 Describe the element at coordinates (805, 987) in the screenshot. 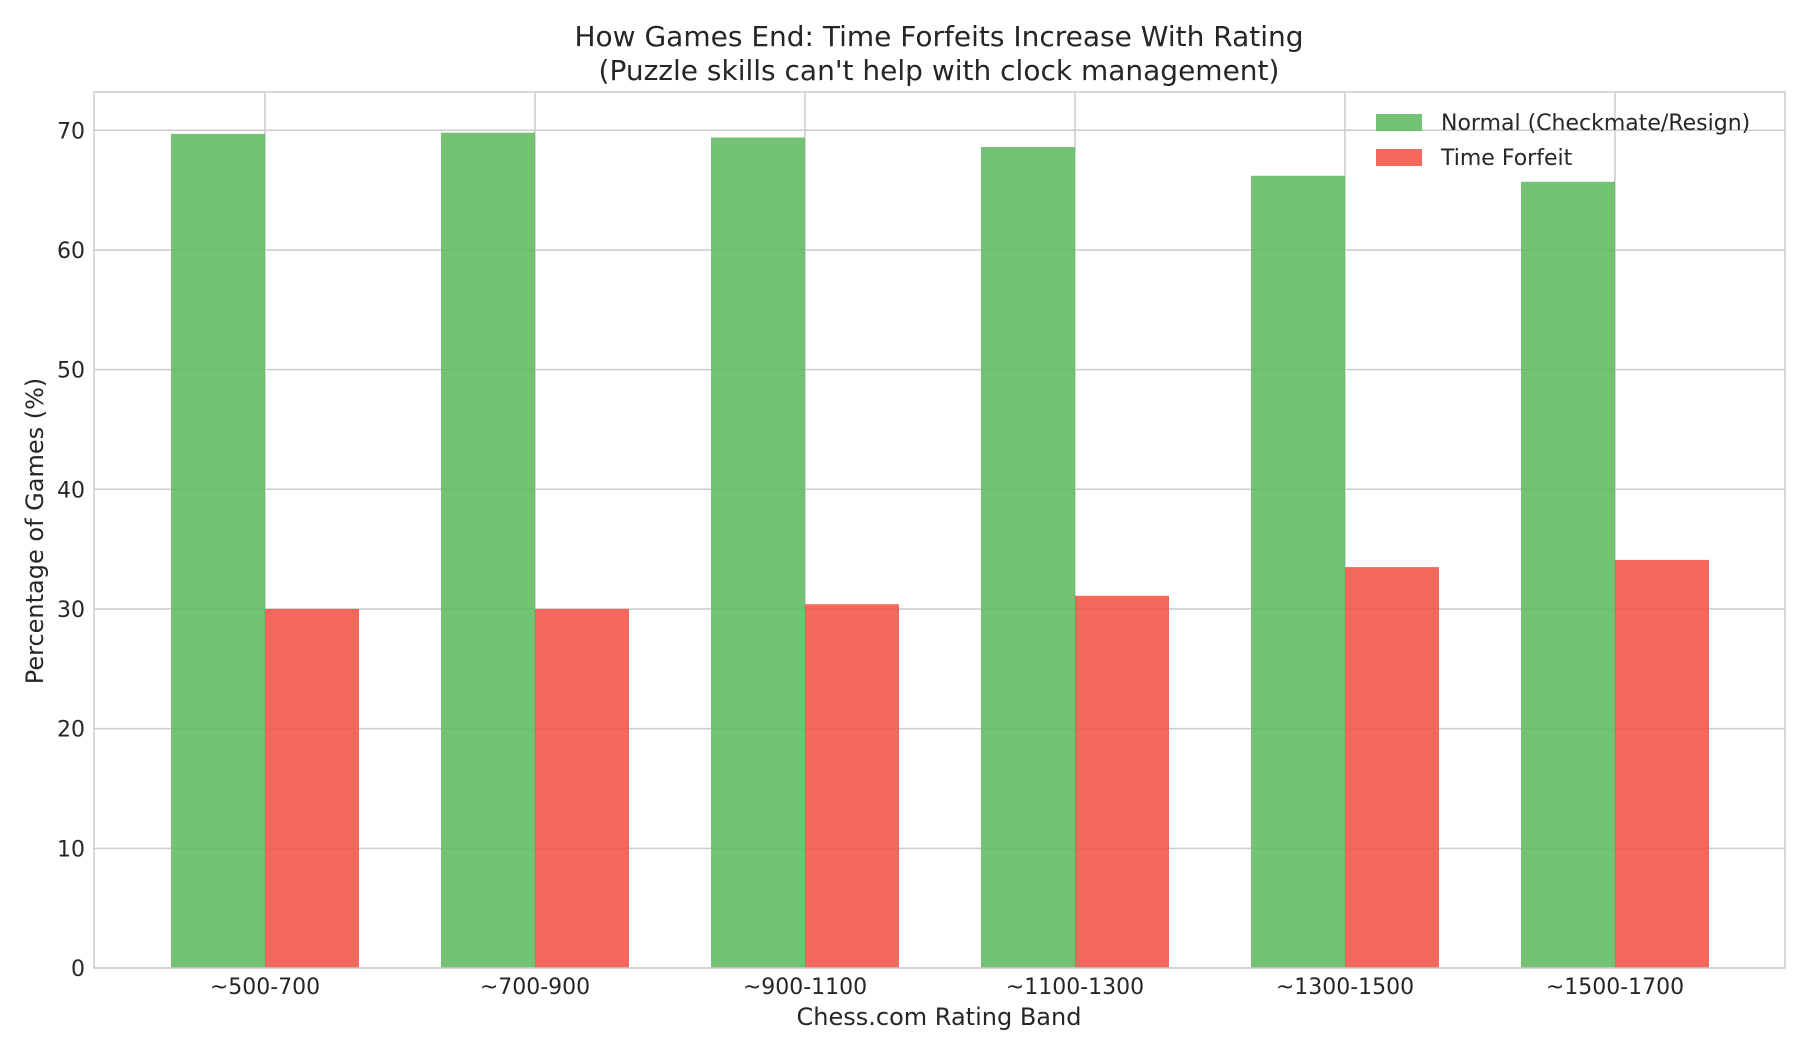

I see `x-tick-label: ~900-1100` at that location.